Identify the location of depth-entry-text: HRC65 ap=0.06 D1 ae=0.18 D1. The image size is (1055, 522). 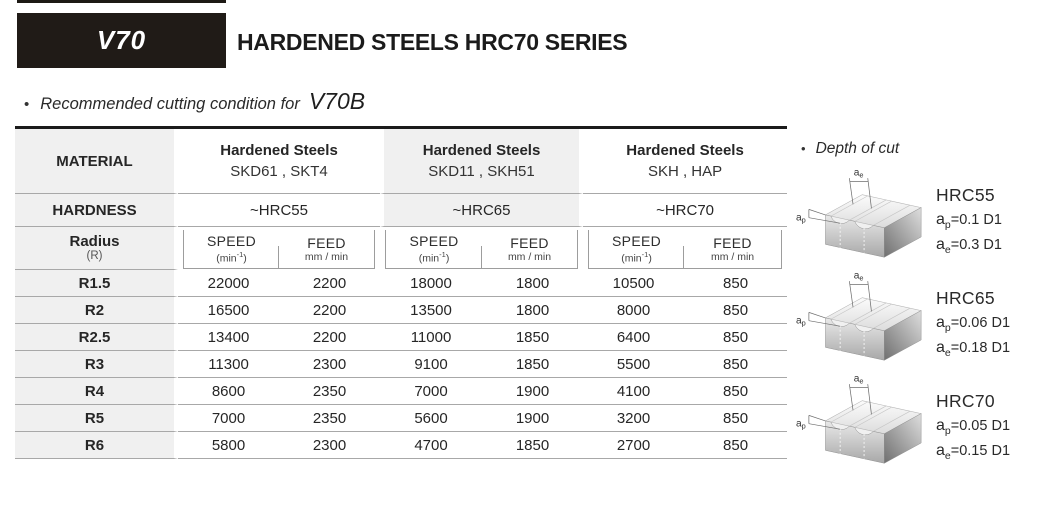
(972, 317).